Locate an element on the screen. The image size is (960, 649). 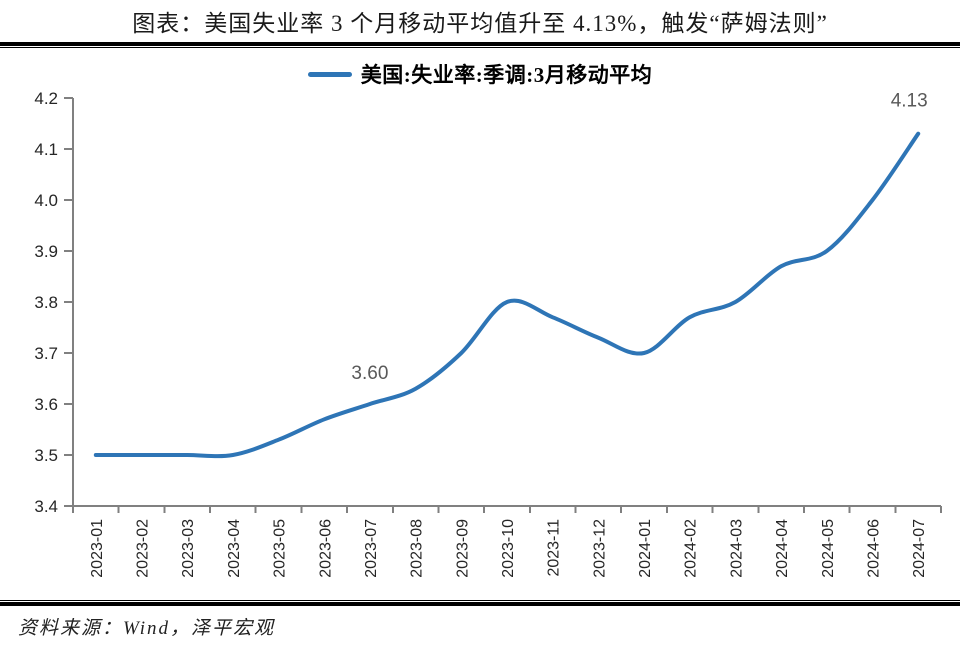
svg-text: 3.7 is located at coordinates (46, 353).